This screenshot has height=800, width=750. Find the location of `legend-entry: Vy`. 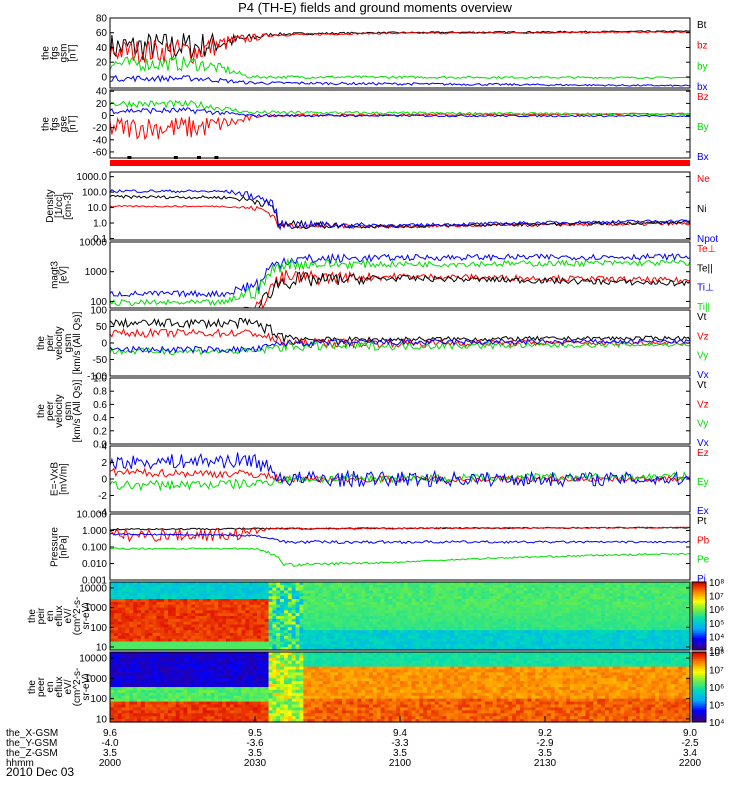

legend-entry: Vy is located at coordinates (702, 424).